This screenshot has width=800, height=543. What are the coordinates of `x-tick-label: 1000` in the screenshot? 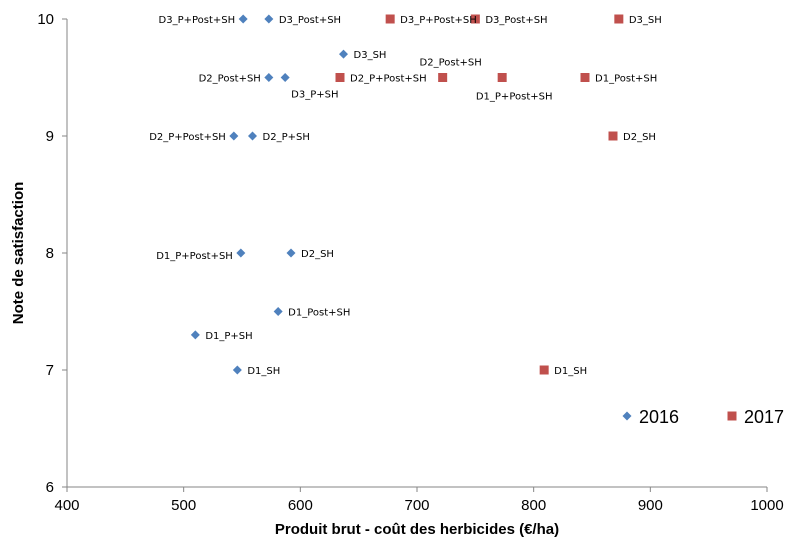 It's located at (766, 505).